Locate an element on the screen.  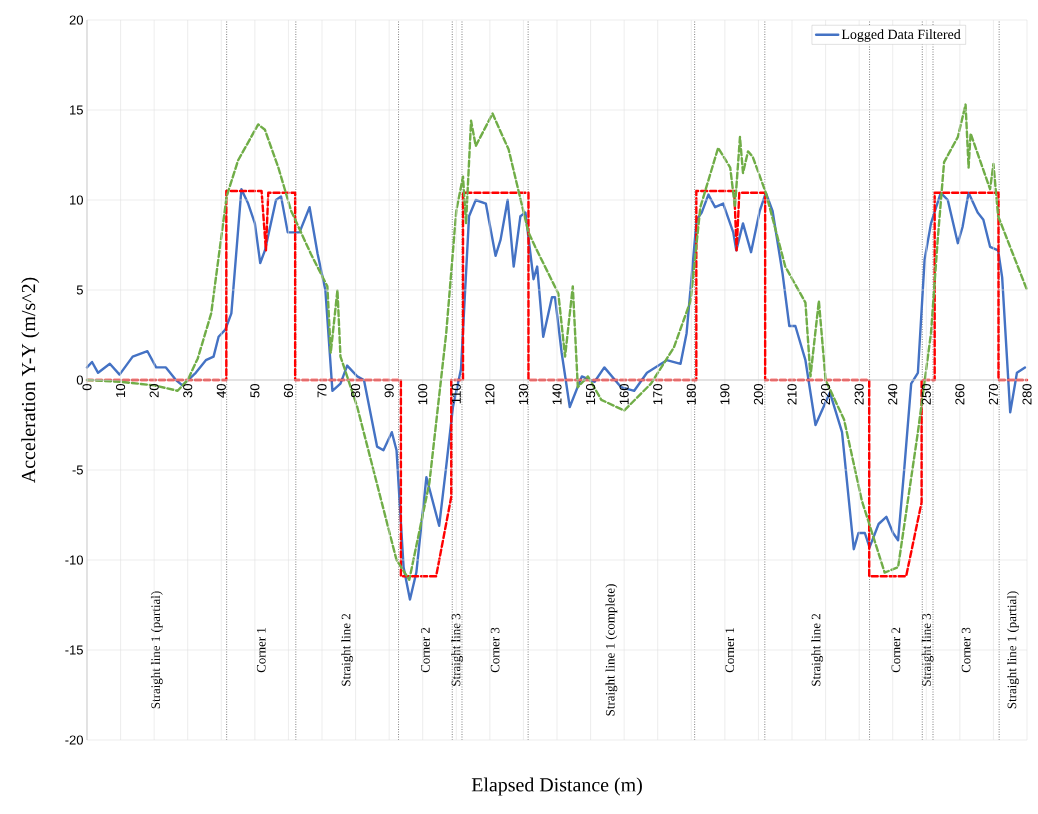
legend-label: Logged Data Filtered is located at coordinates (901, 35).